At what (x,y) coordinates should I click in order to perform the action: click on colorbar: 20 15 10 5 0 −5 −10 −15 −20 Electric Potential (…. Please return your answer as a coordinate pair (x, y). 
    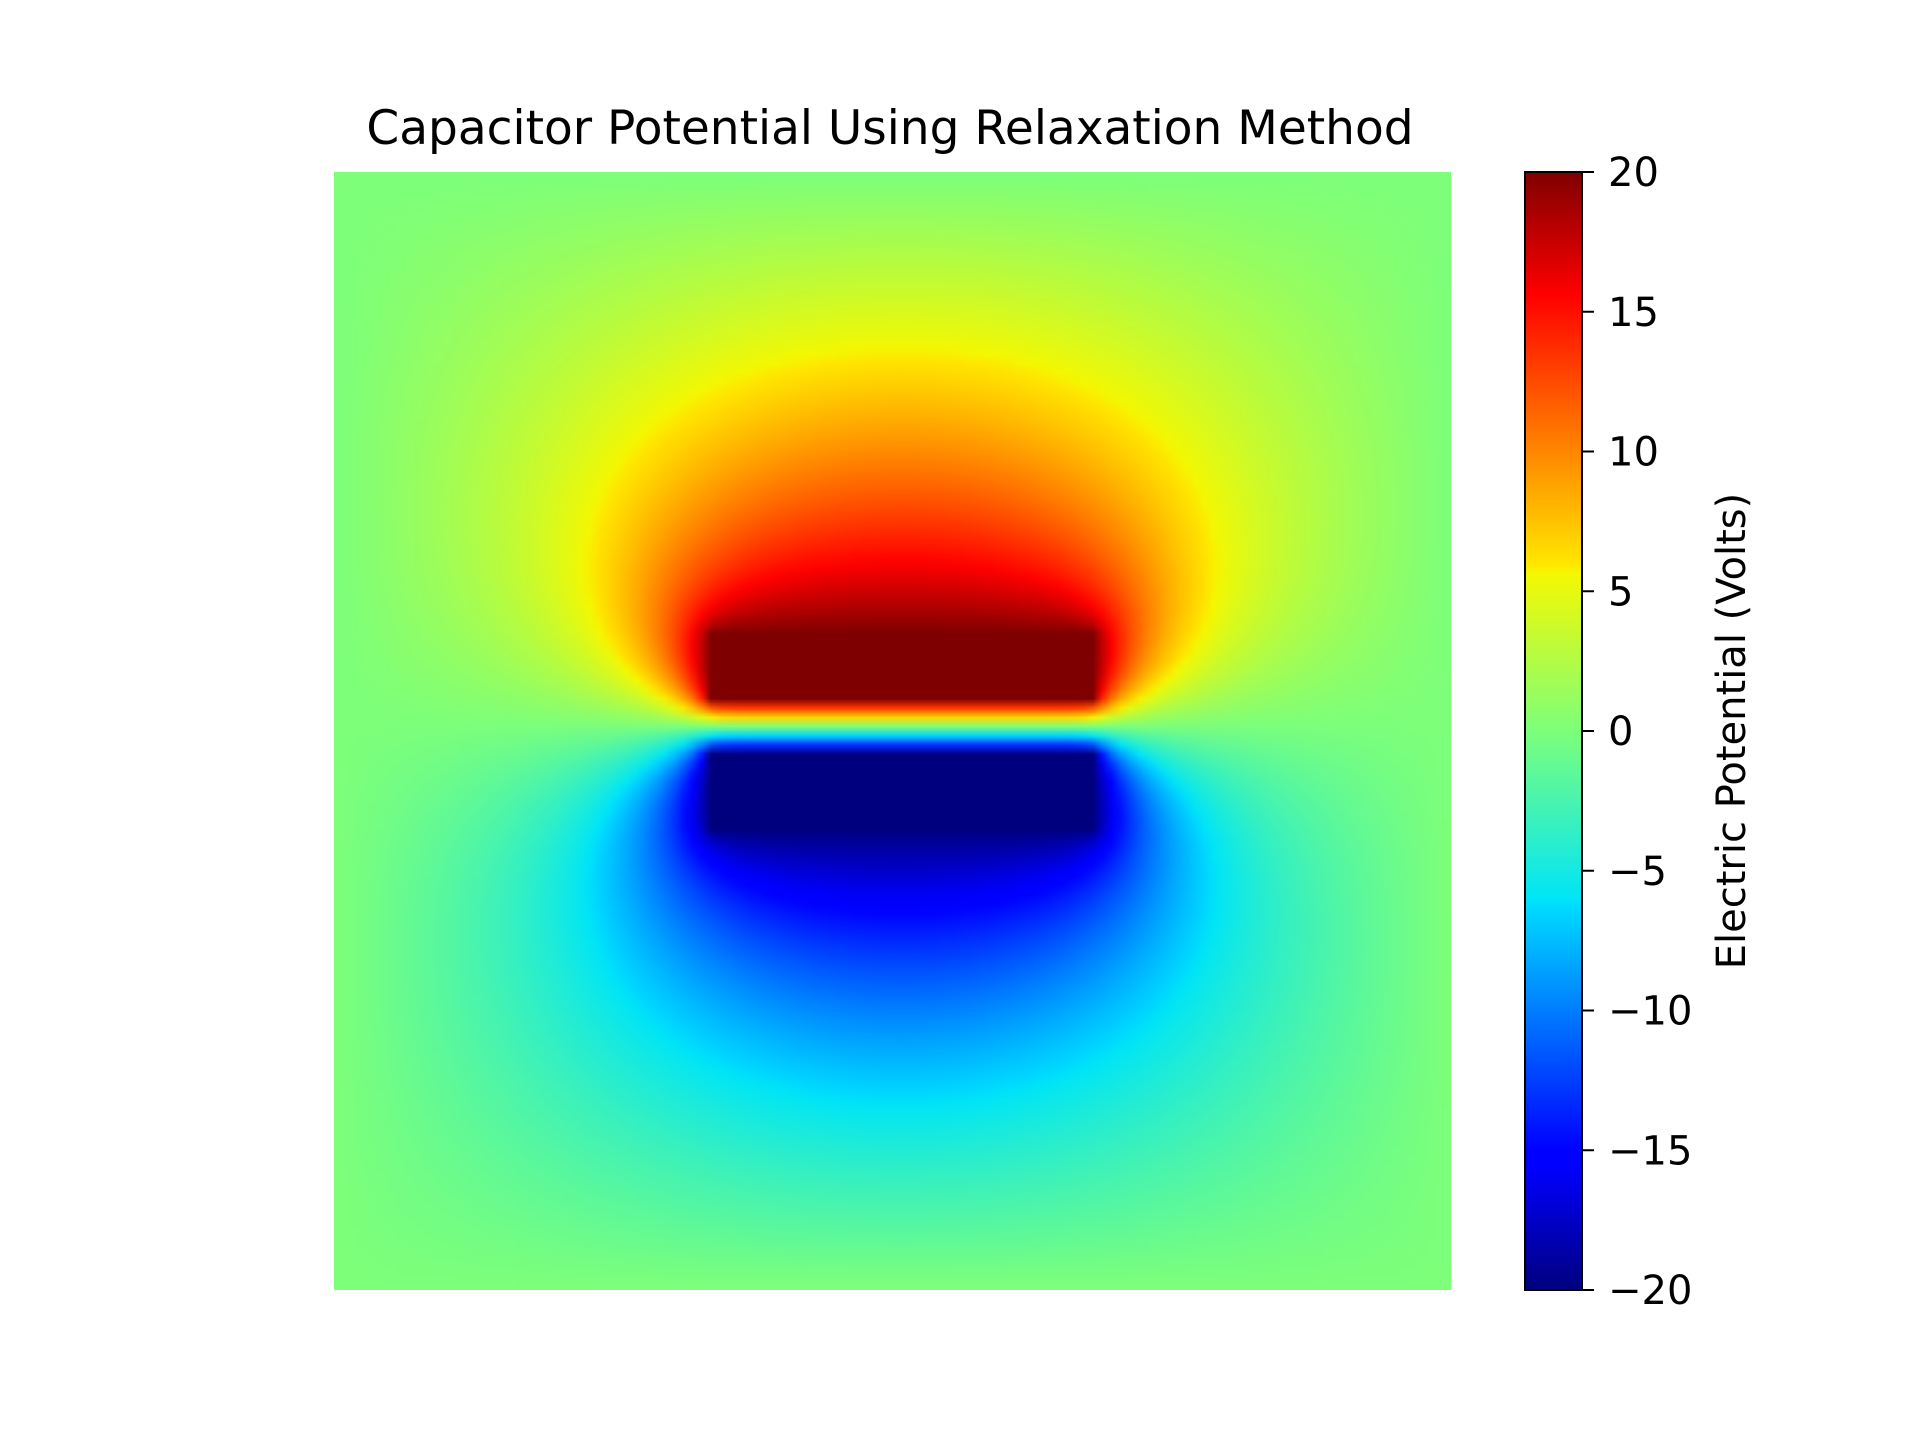
    Looking at the image, I should click on (1639, 732).